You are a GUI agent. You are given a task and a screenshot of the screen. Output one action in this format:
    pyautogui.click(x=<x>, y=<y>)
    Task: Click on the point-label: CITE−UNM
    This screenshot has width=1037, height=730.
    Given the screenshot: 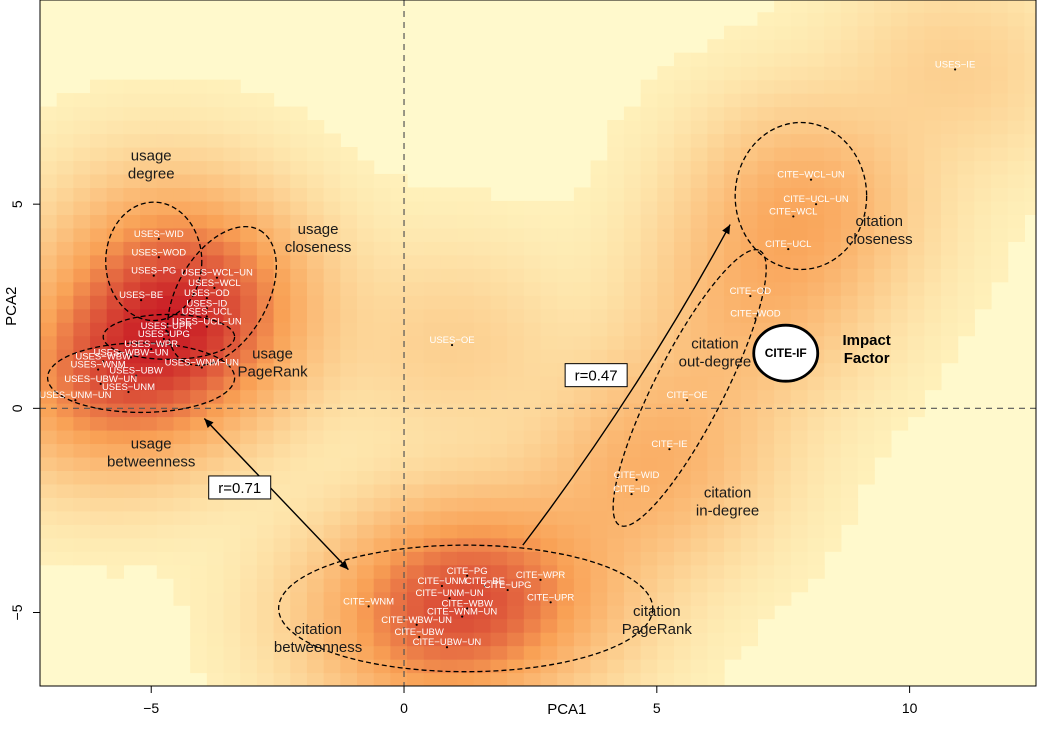 What is the action you would take?
    pyautogui.click(x=442, y=581)
    